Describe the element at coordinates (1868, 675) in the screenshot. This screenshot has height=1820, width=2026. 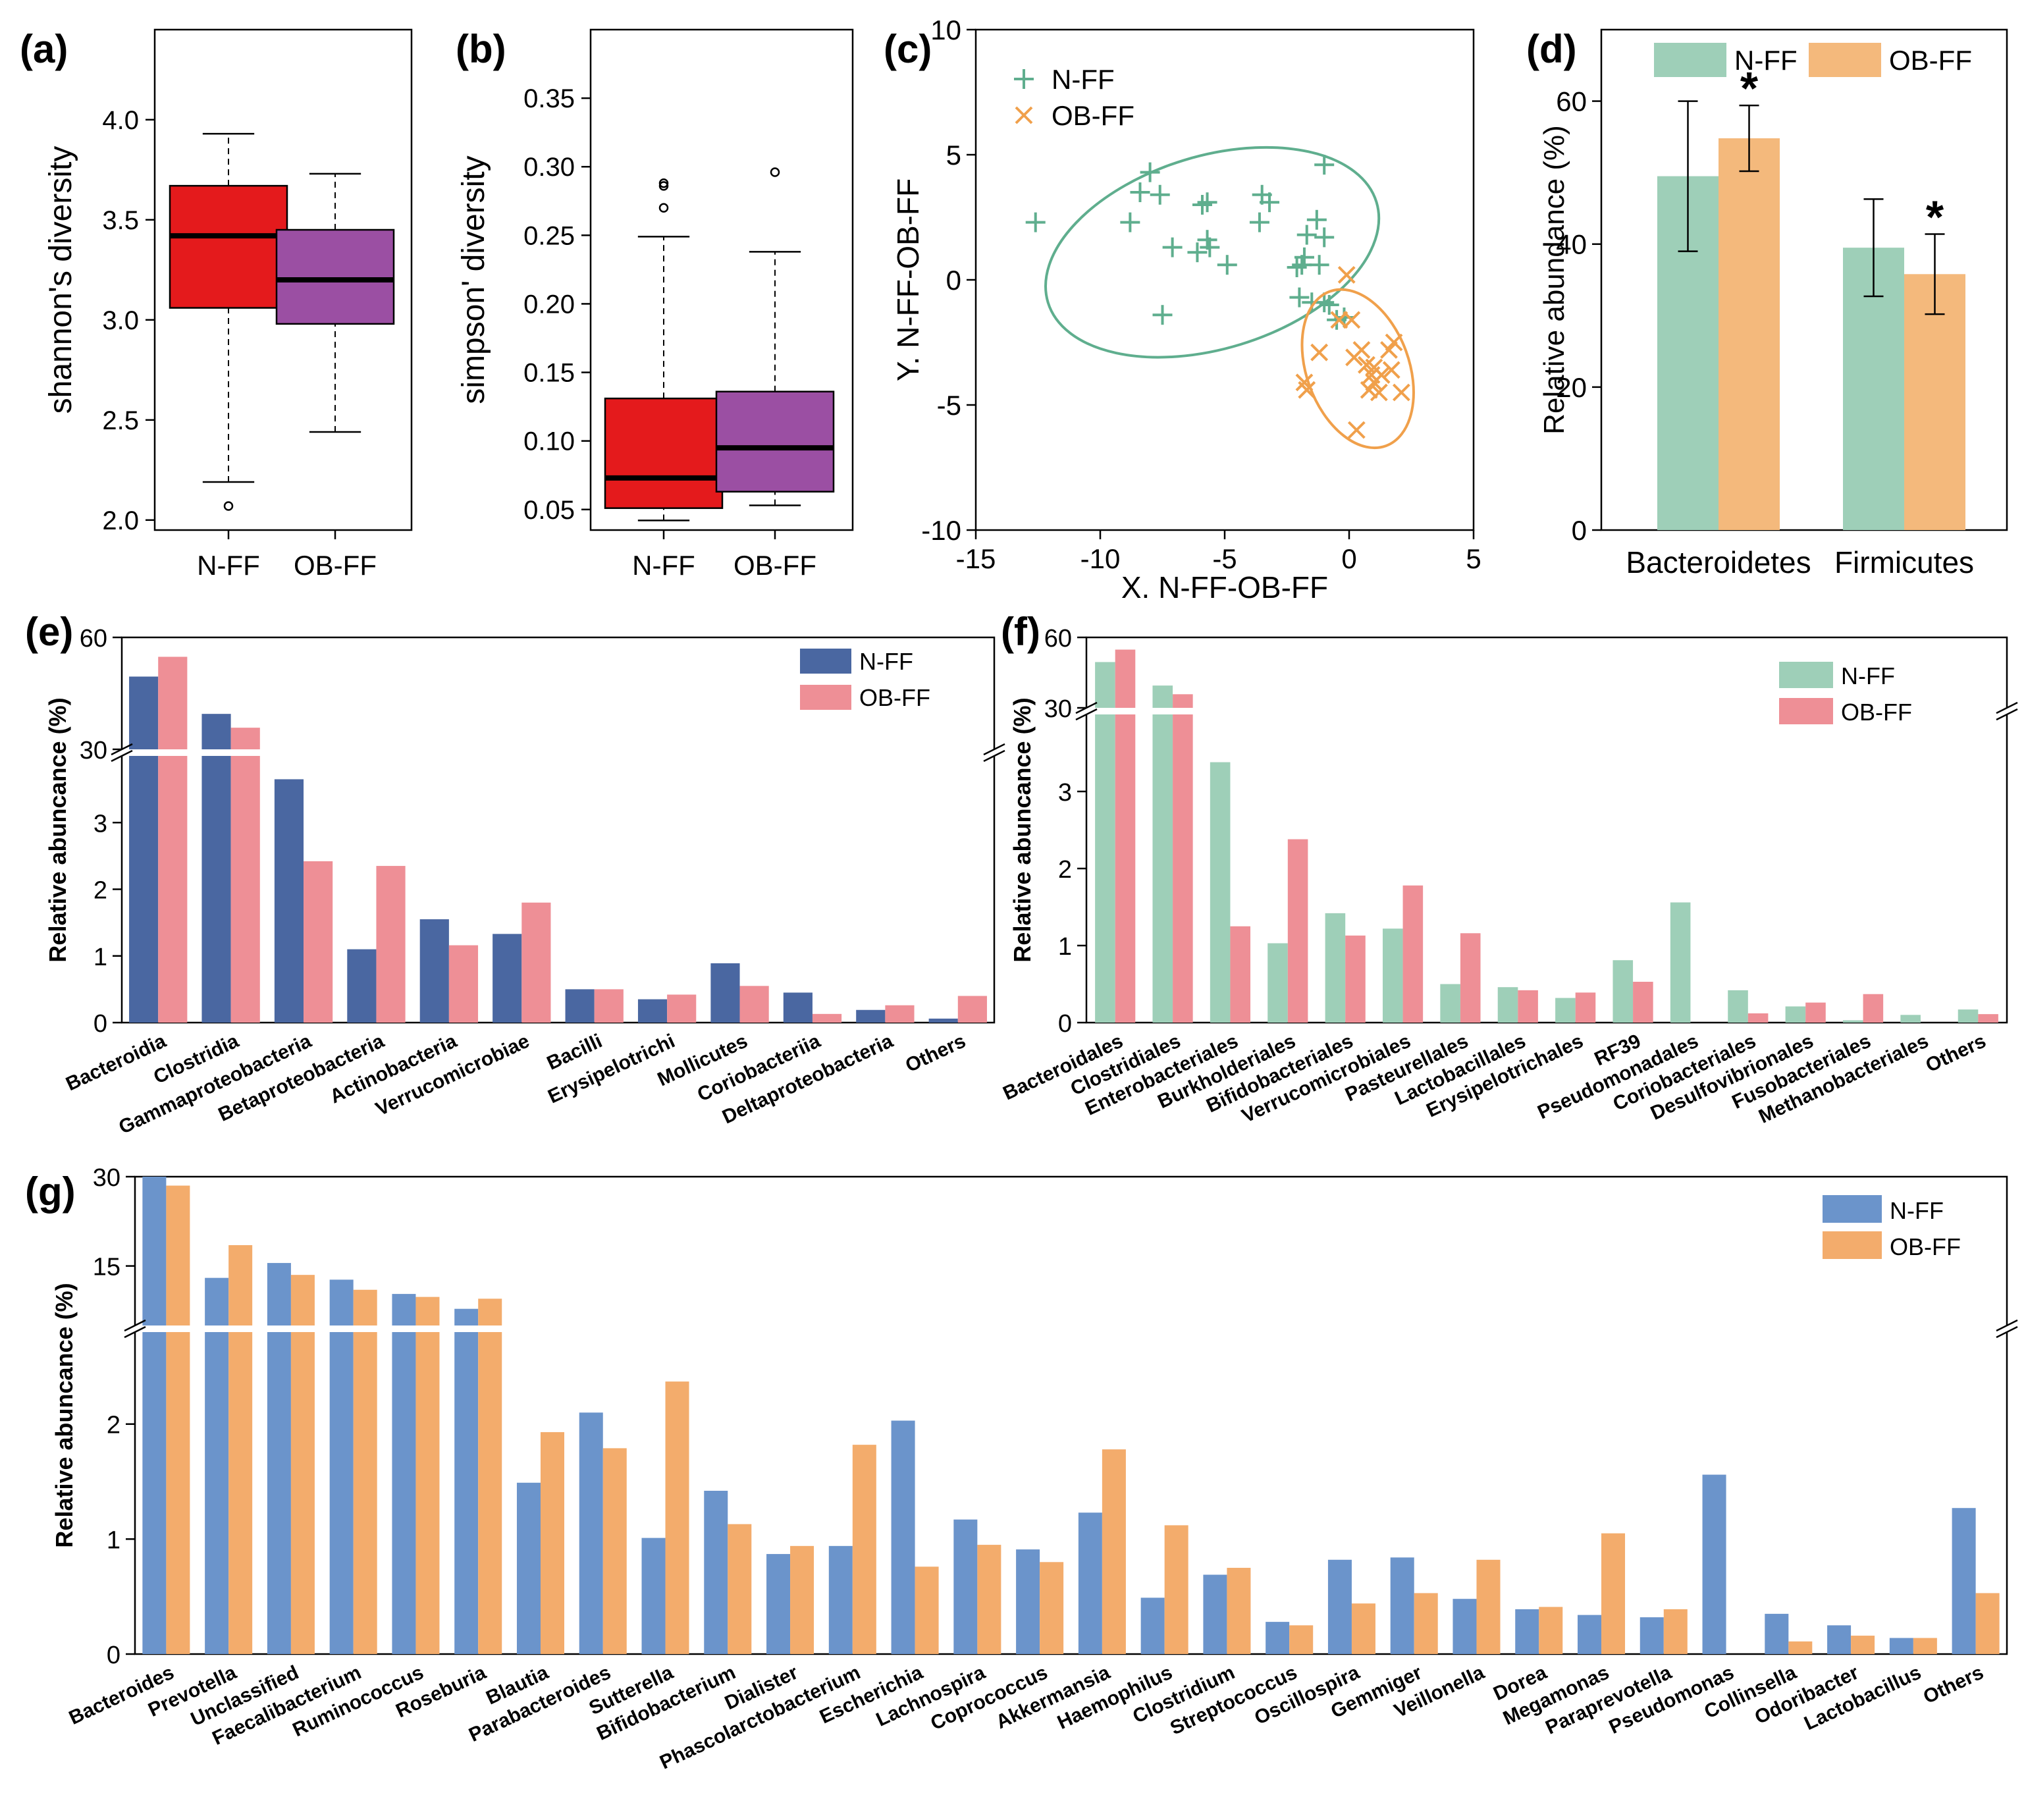
I see `legend-label: N-FF` at that location.